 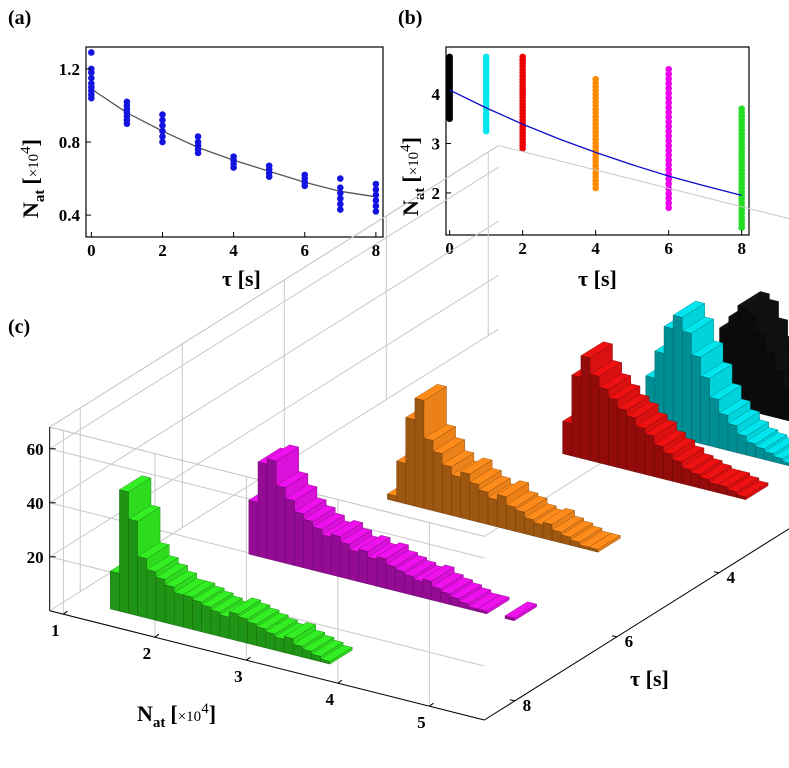 What do you see at coordinates (162, 250) in the screenshot?
I see `a-xtick-label: 2` at bounding box center [162, 250].